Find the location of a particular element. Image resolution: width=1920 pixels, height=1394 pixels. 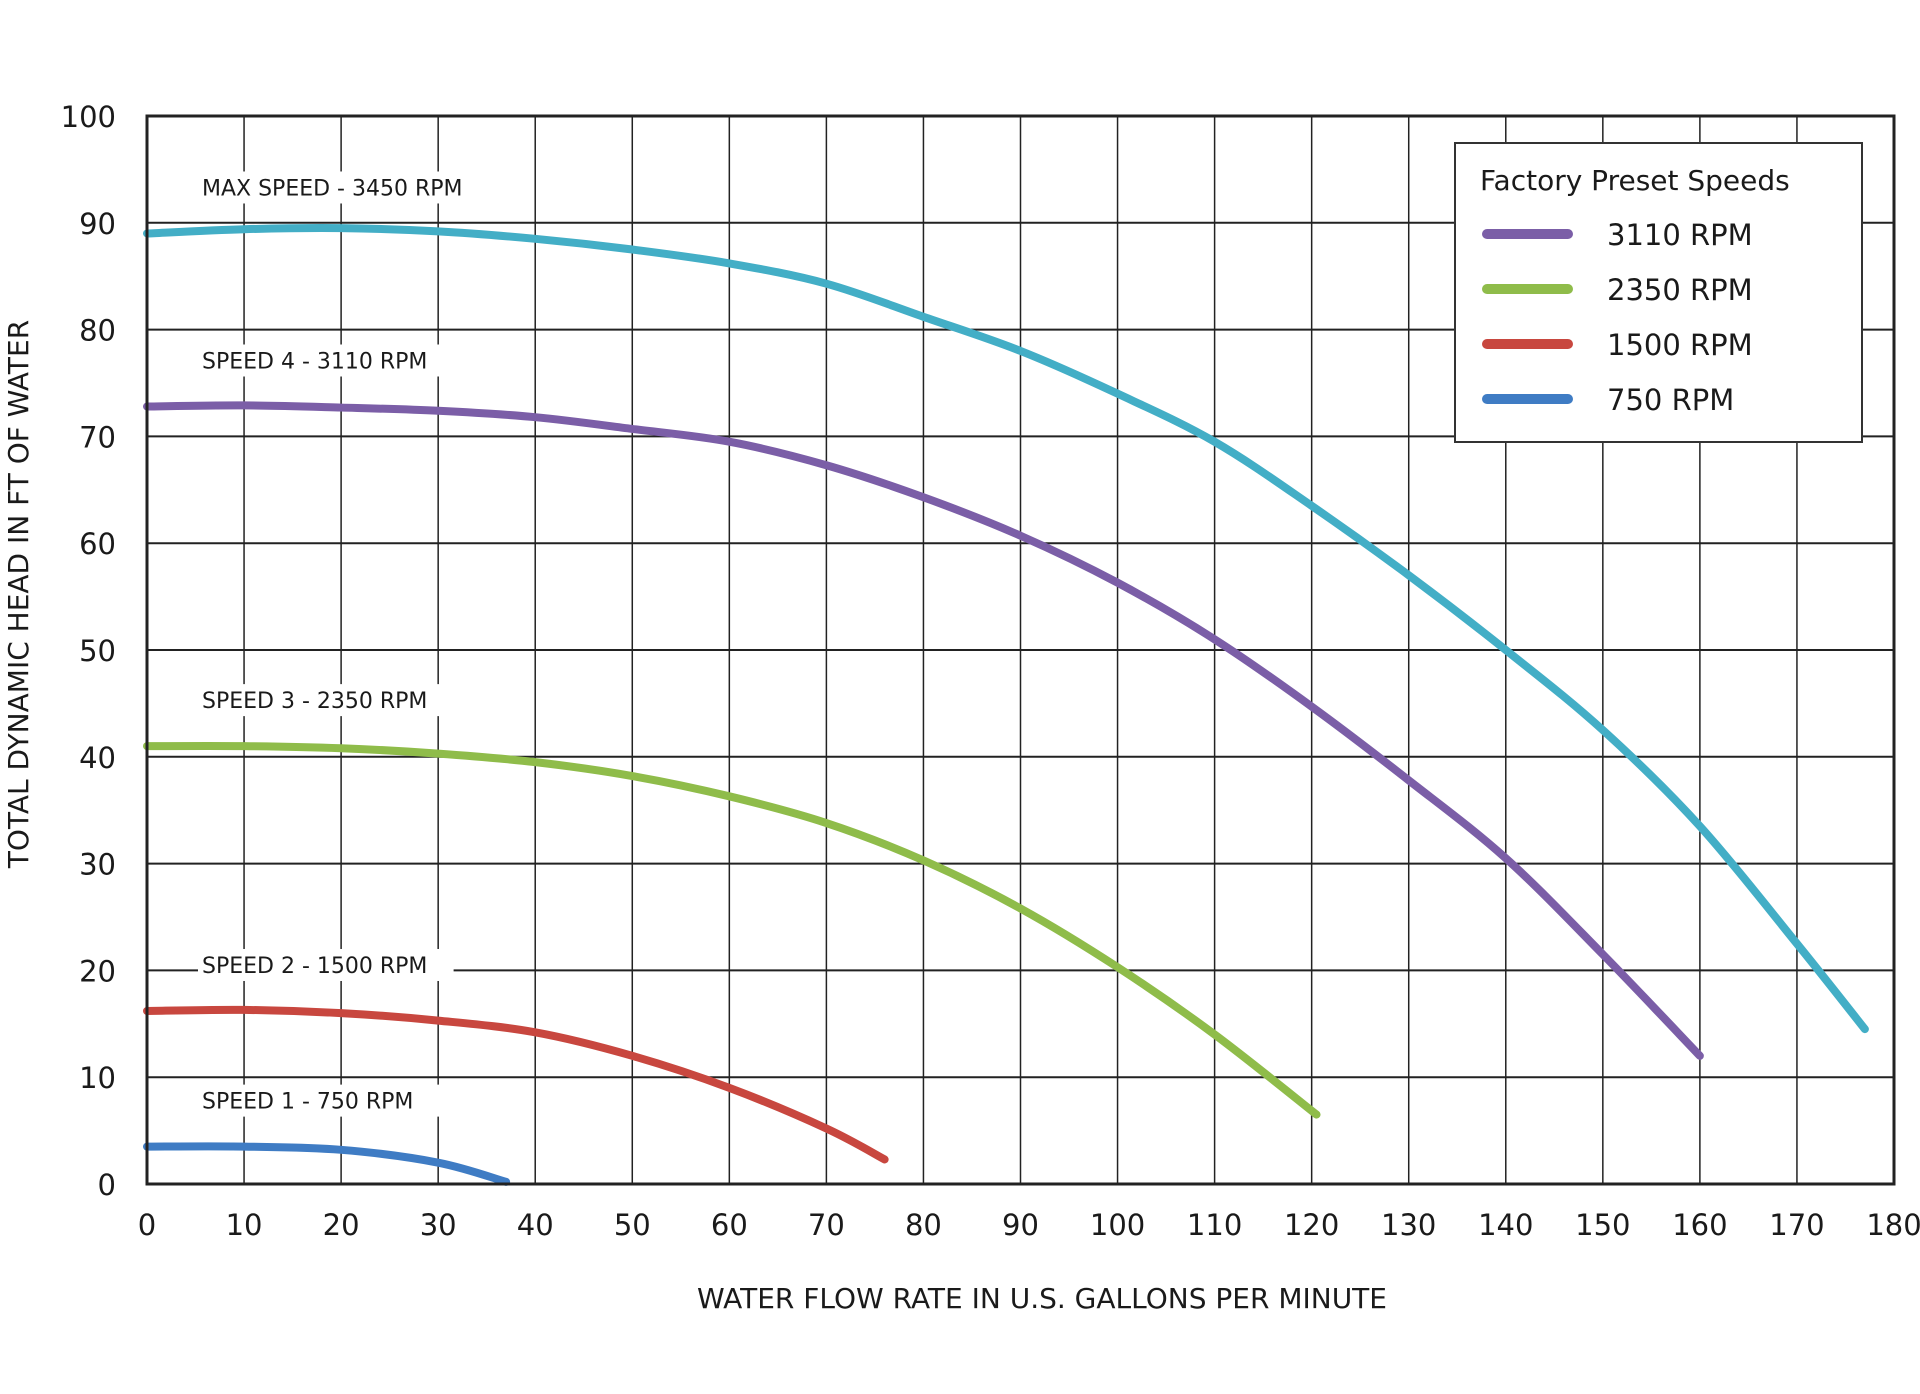

y-tick-label: 100 is located at coordinates (88, 117).